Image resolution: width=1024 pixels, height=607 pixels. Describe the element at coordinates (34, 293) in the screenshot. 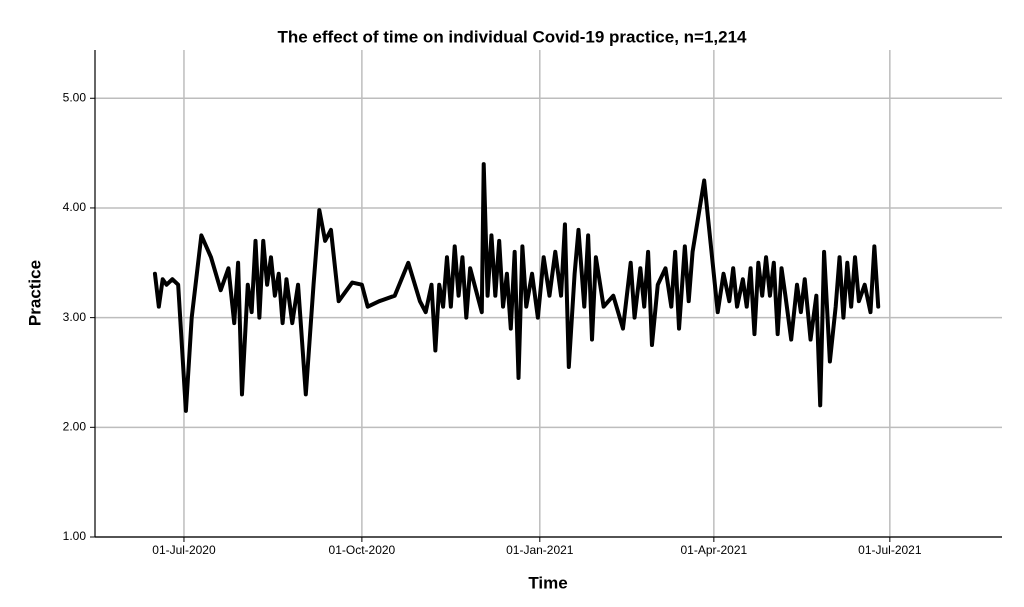

I see `y-axis-title: Practice` at that location.